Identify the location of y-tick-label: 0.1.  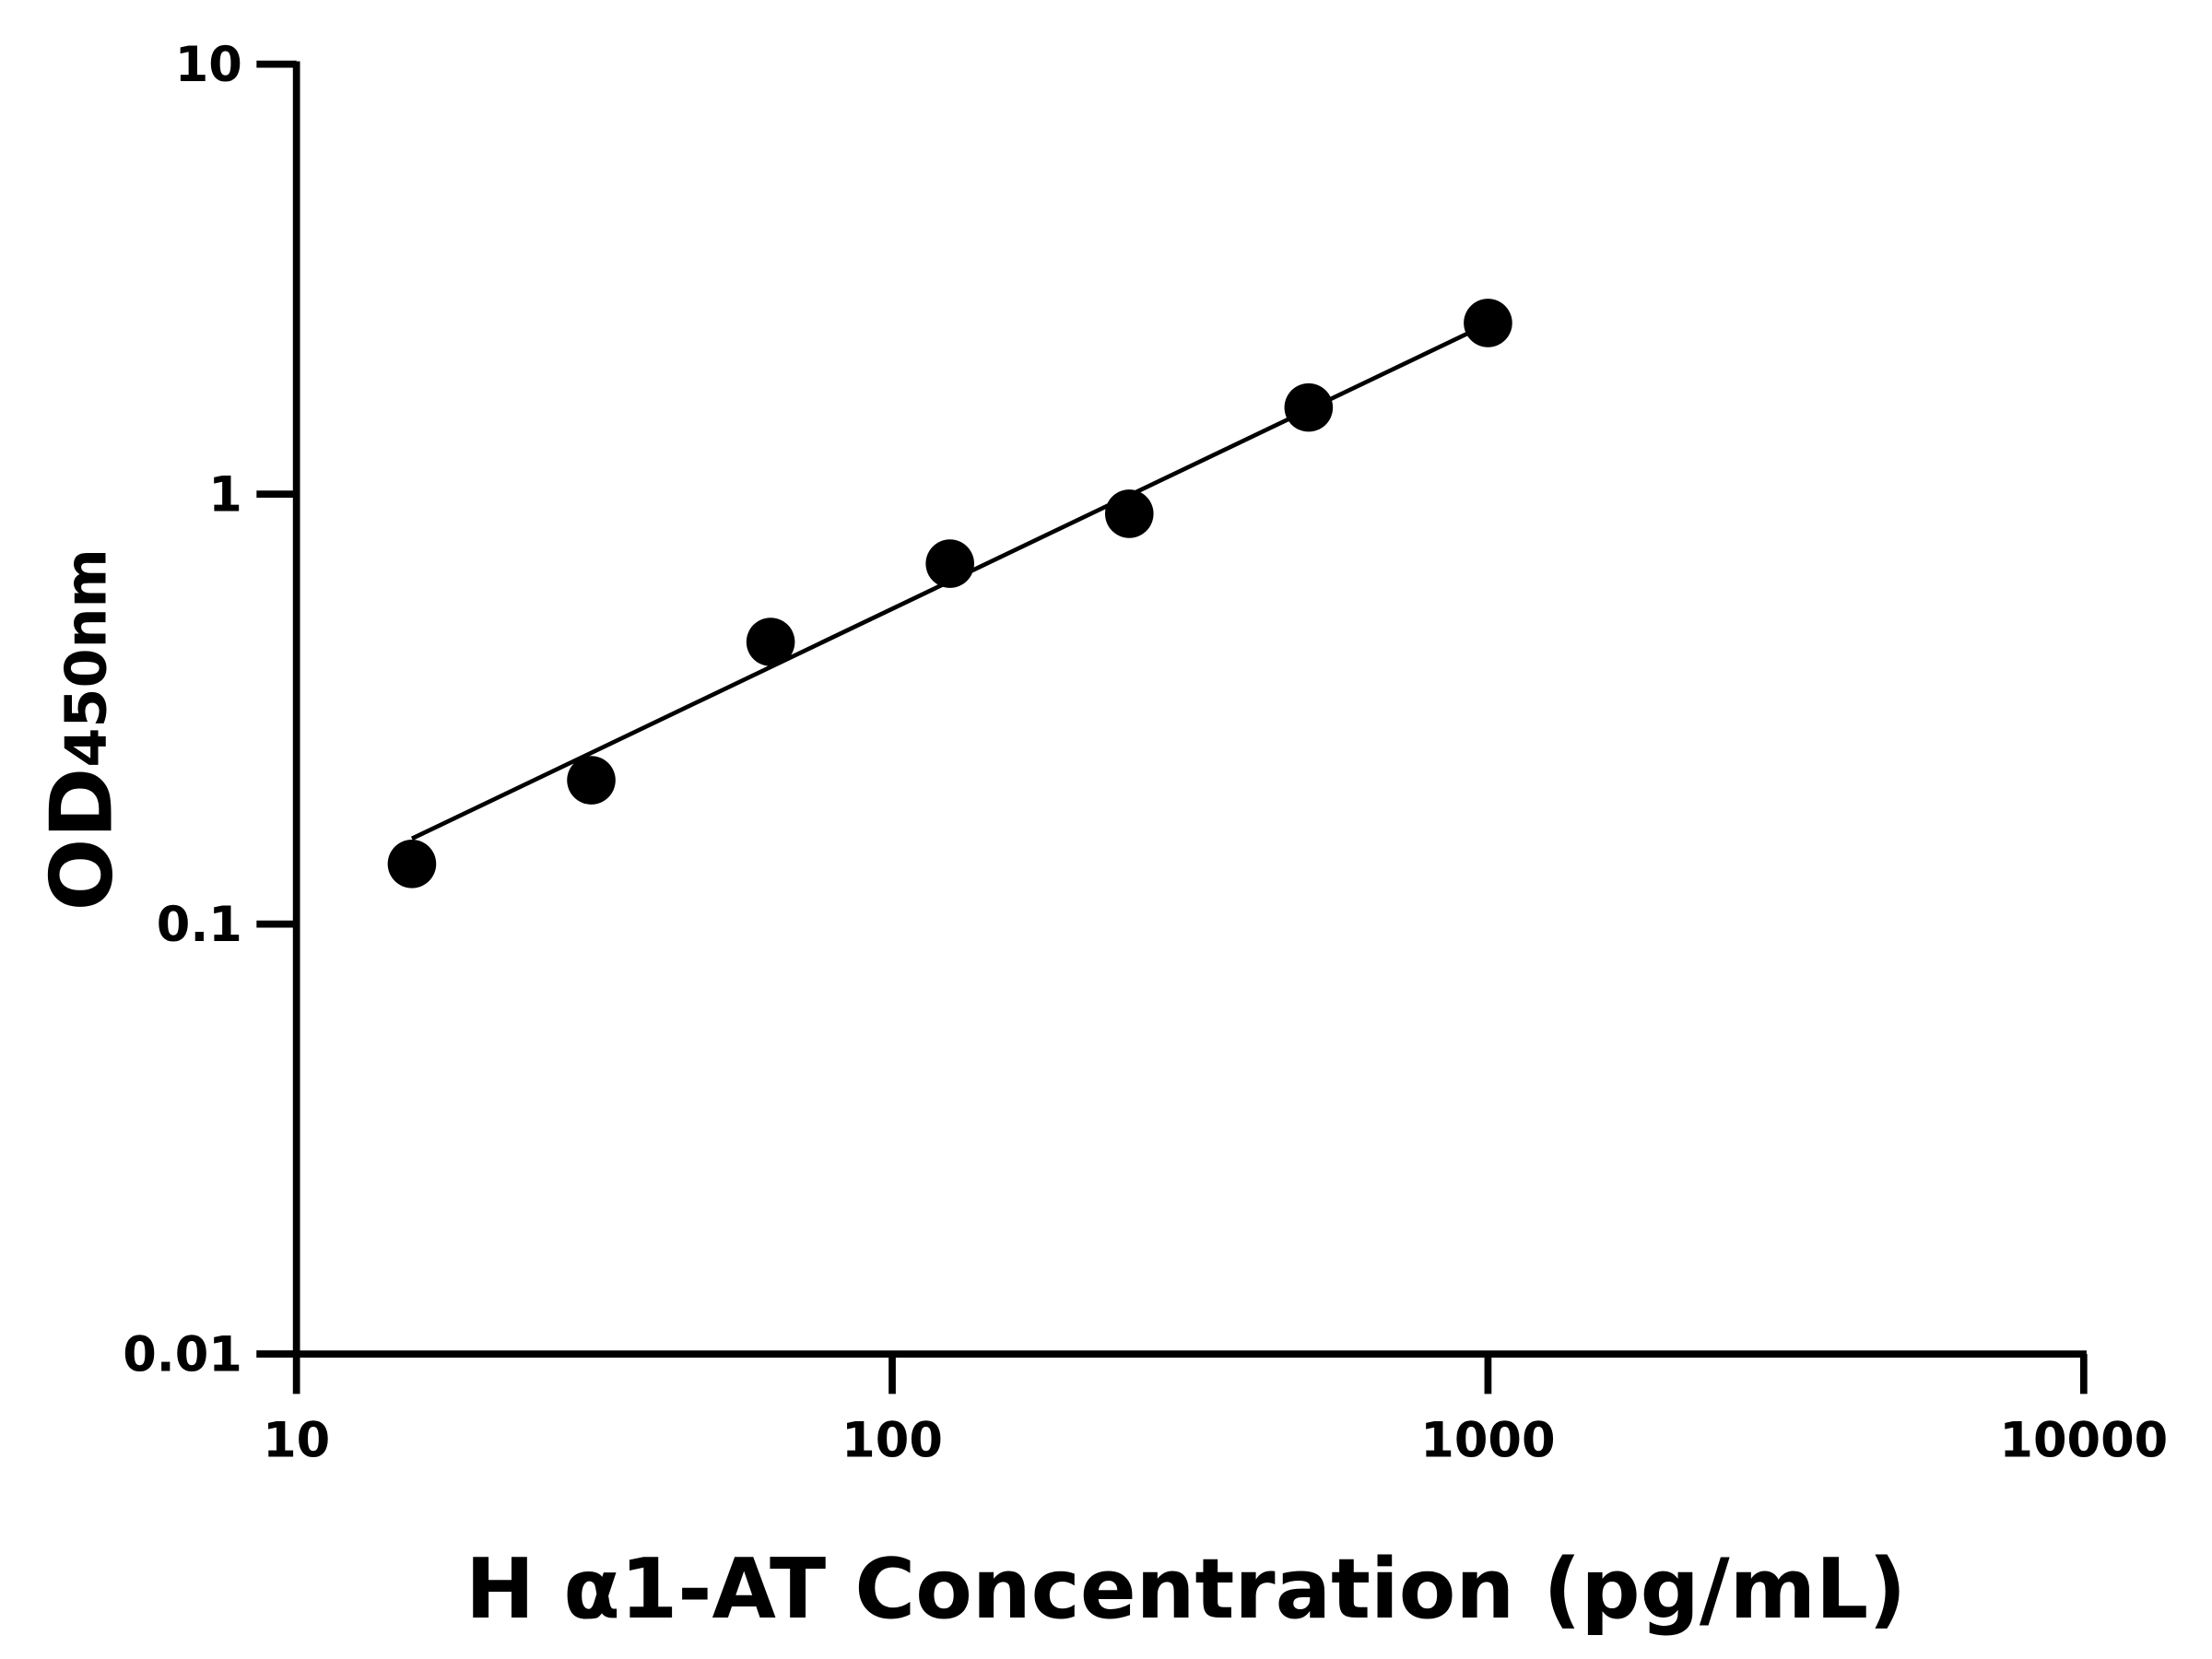
(199, 925).